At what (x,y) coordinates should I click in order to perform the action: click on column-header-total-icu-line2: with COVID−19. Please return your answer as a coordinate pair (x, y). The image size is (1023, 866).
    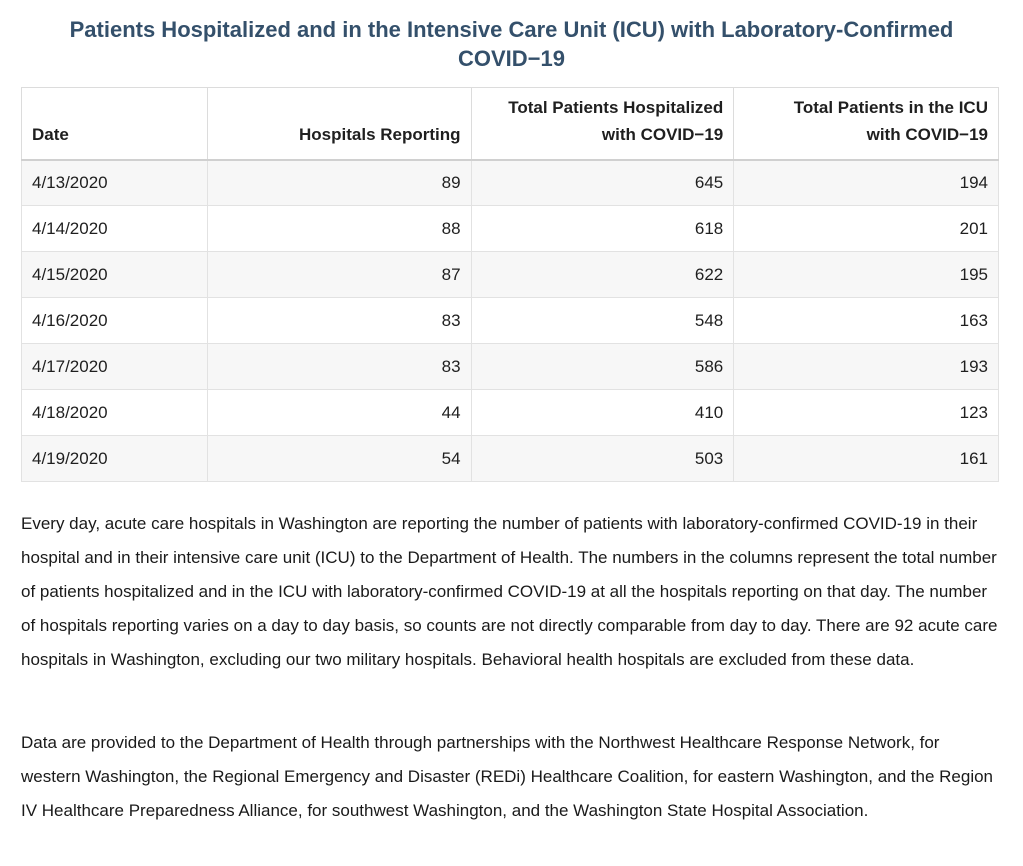
    Looking at the image, I should click on (927, 134).